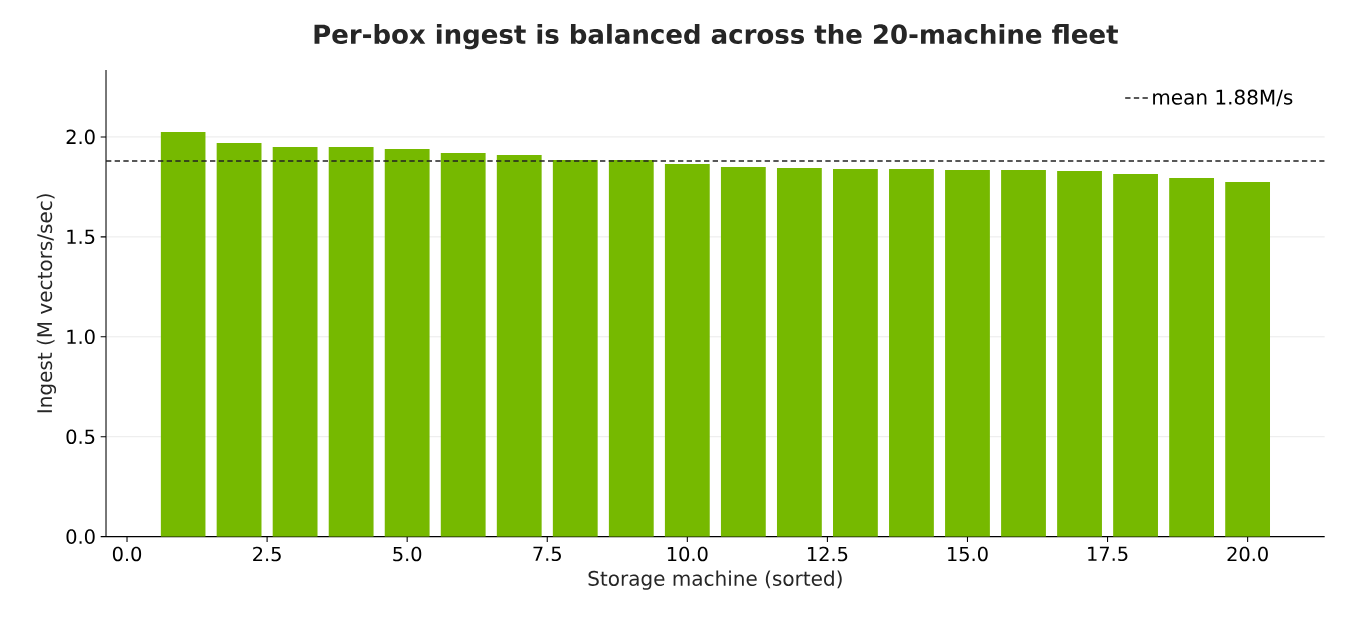 The height and width of the screenshot is (630, 1350). I want to click on y-tick-label: 0.5, so click(80, 437).